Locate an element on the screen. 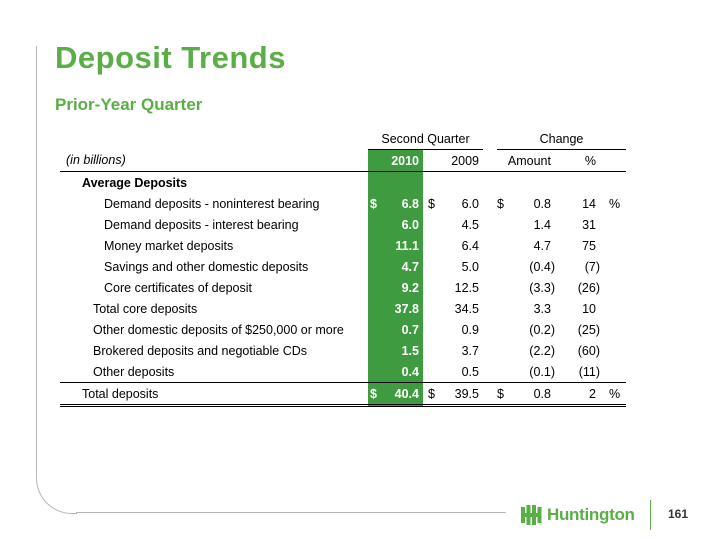  slide-subtitle: Prior-Year Quarter is located at coordinates (129, 104).